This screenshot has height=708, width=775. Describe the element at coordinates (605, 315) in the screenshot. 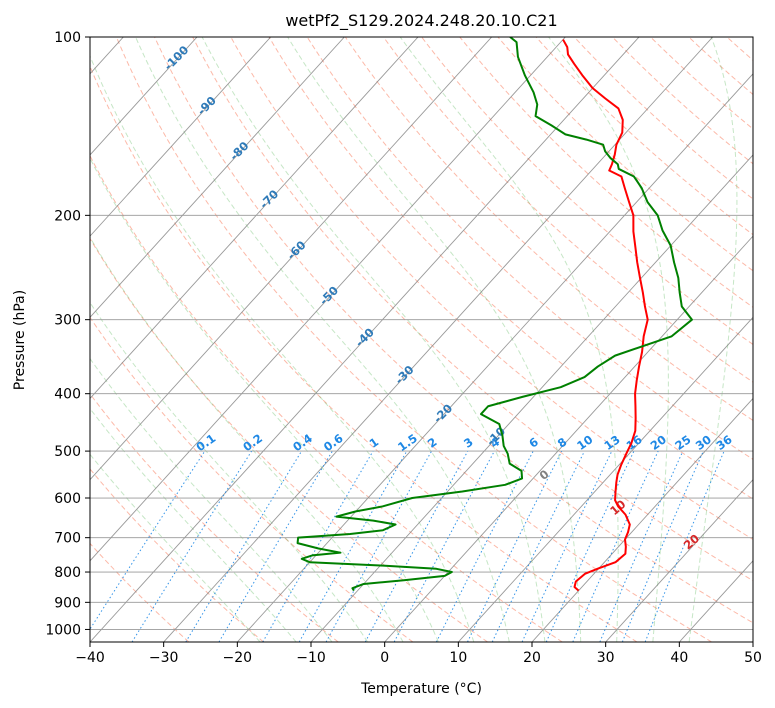

I see `temperature-line` at that location.